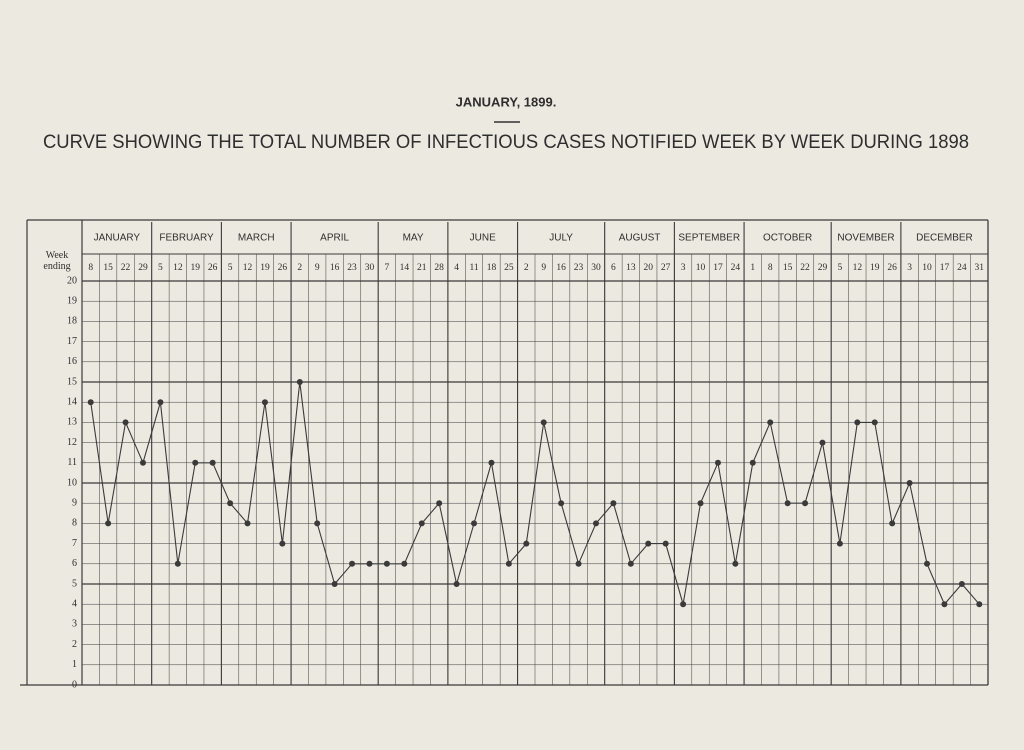 The width and height of the screenshot is (1024, 750). What do you see at coordinates (561, 238) in the screenshot?
I see `month-label: JULY` at bounding box center [561, 238].